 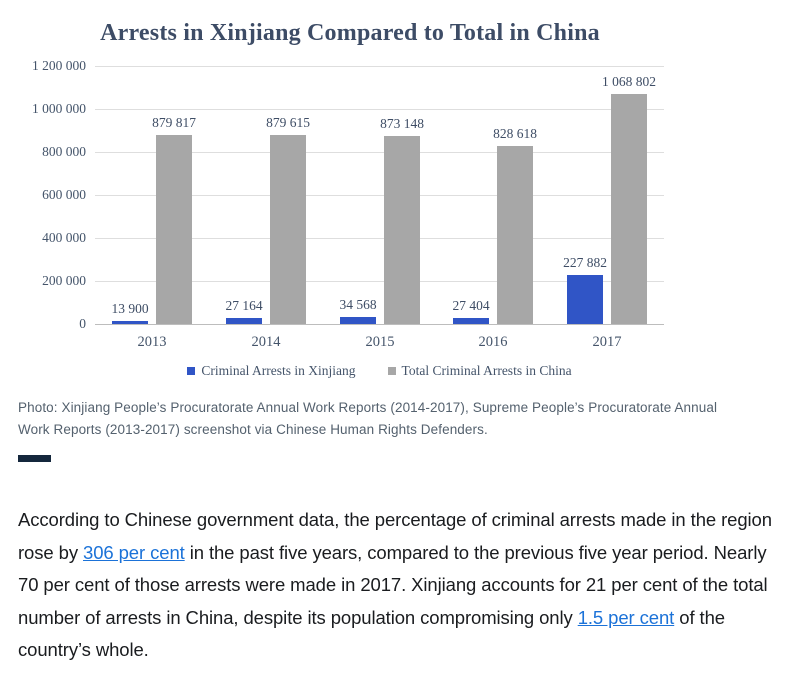 What do you see at coordinates (402, 230) in the screenshot?
I see `bar-china-total-2015` at bounding box center [402, 230].